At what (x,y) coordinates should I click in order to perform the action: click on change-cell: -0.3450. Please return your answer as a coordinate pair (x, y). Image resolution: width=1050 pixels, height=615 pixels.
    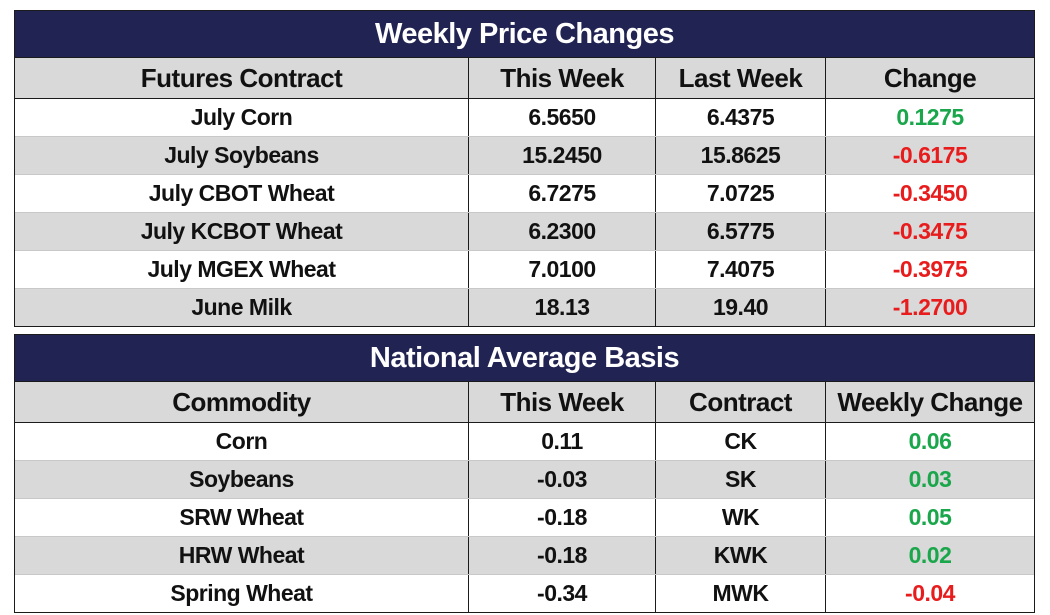
    Looking at the image, I should click on (930, 193).